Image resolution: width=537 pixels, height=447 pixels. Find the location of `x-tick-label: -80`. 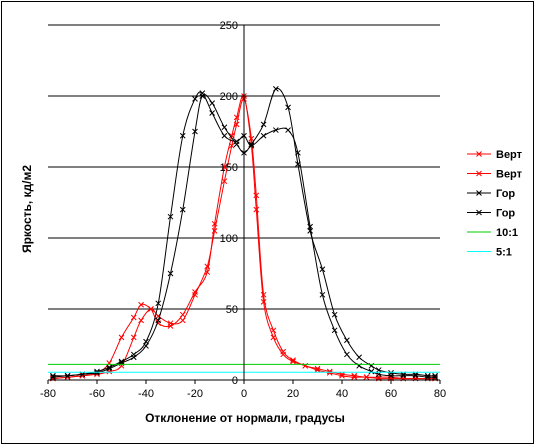

x-tick-label: -80 is located at coordinates (48, 394).